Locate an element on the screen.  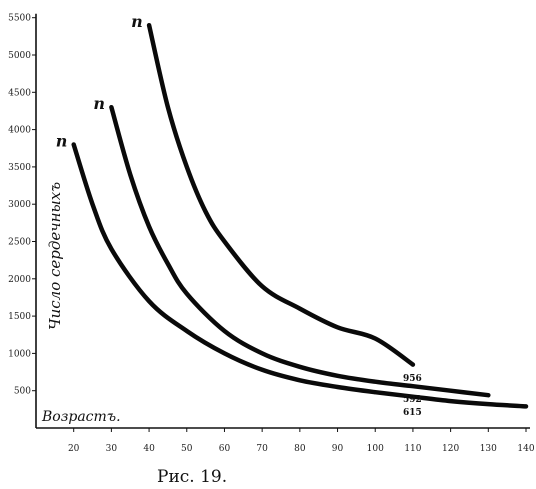
y-tick-label: 3500 is located at coordinates (19, 168).